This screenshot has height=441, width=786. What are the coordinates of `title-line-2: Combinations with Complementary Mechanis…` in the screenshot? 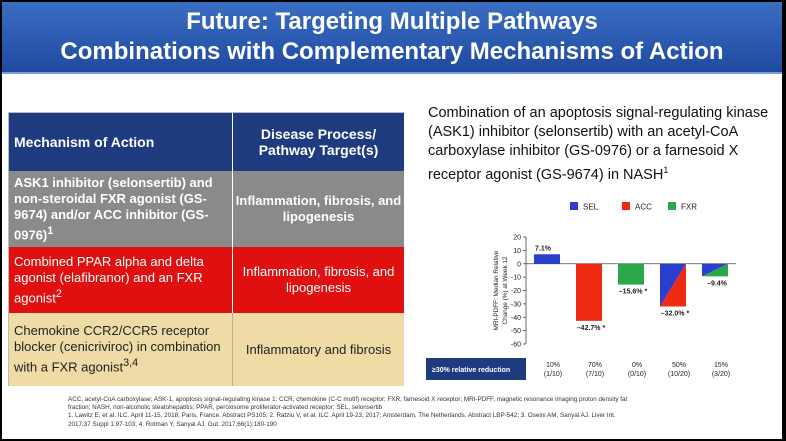 It's located at (392, 51).